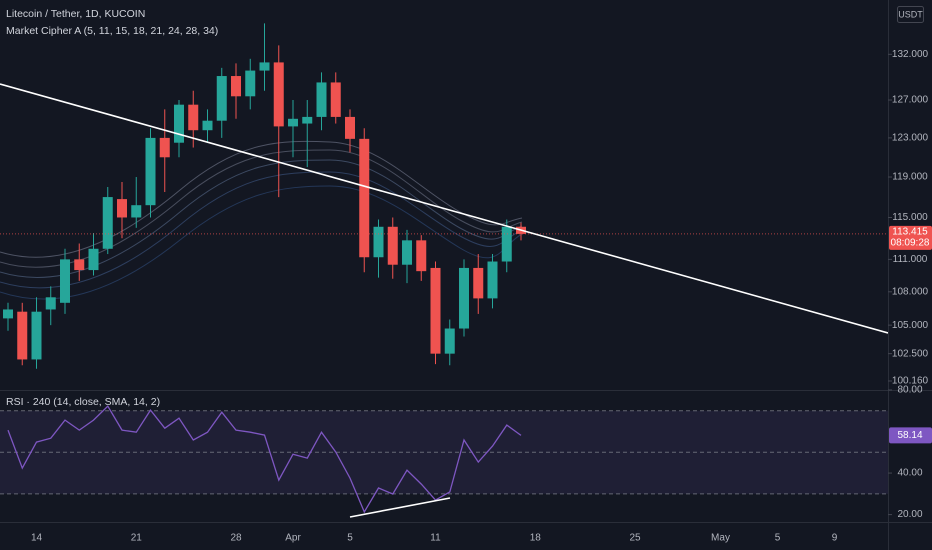 This screenshot has width=932, height=550. Describe the element at coordinates (910, 353) in the screenshot. I see `y-tick-label: 102.500` at that location.